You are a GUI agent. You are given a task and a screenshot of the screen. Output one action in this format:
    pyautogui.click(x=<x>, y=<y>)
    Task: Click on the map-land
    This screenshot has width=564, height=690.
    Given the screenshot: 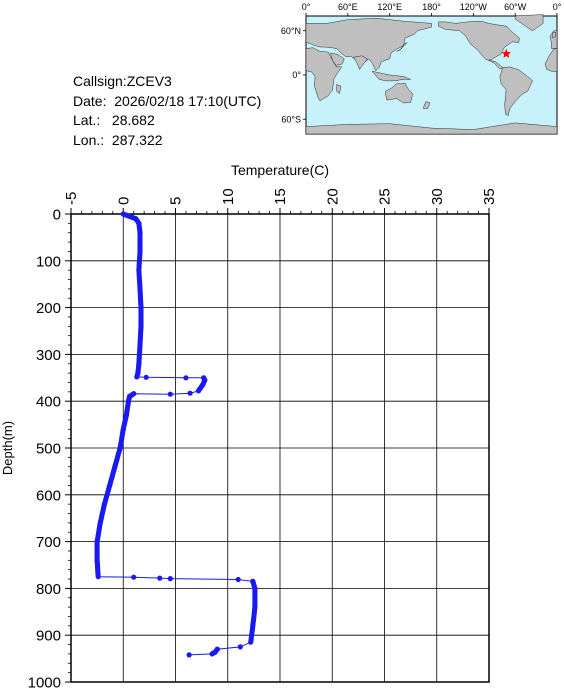 What is the action you would take?
    pyautogui.click(x=431, y=74)
    